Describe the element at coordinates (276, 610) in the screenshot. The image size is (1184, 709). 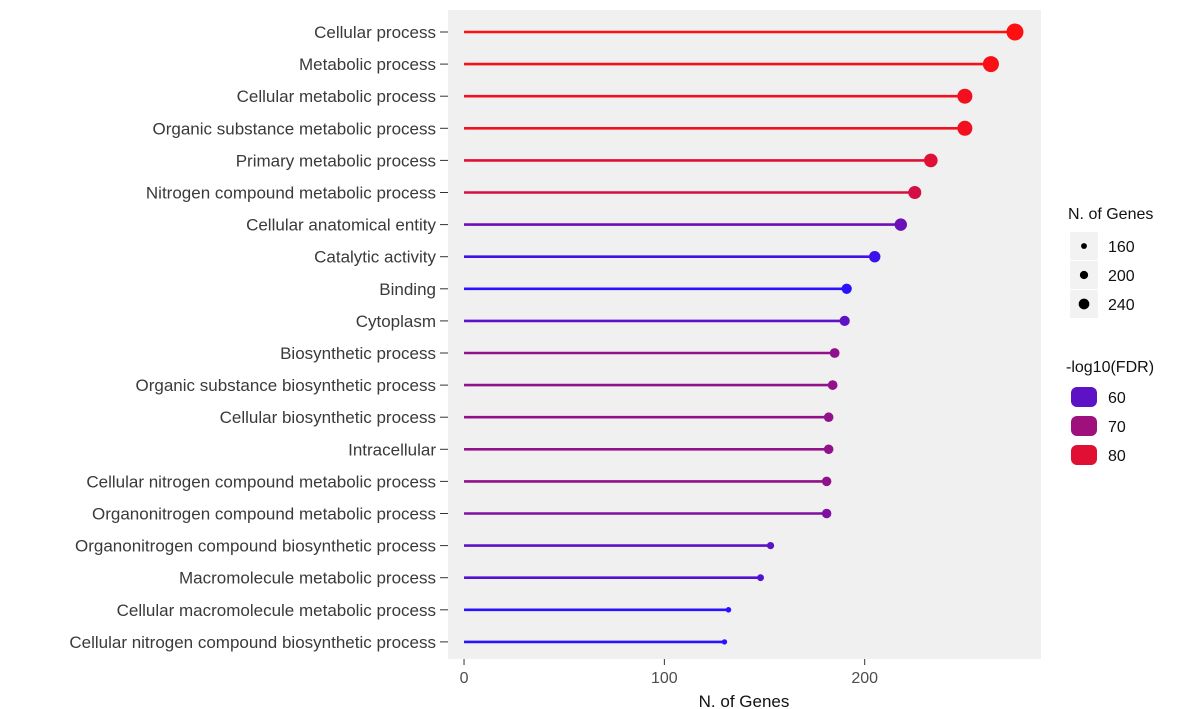
I see `category-label: Cellular macromolecule metabolic process` at that location.